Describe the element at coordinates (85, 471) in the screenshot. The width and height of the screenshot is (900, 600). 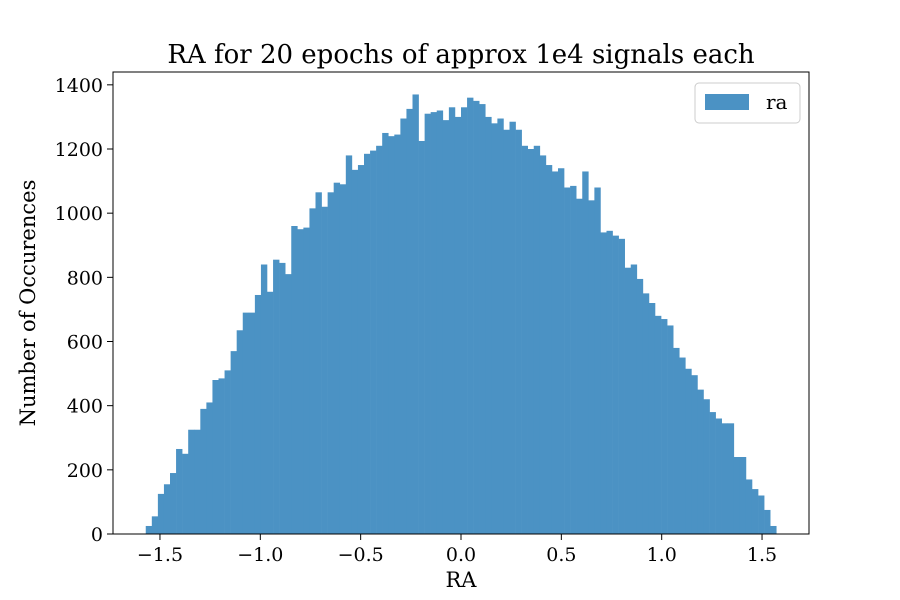
I see `y-tick-label: 200` at that location.